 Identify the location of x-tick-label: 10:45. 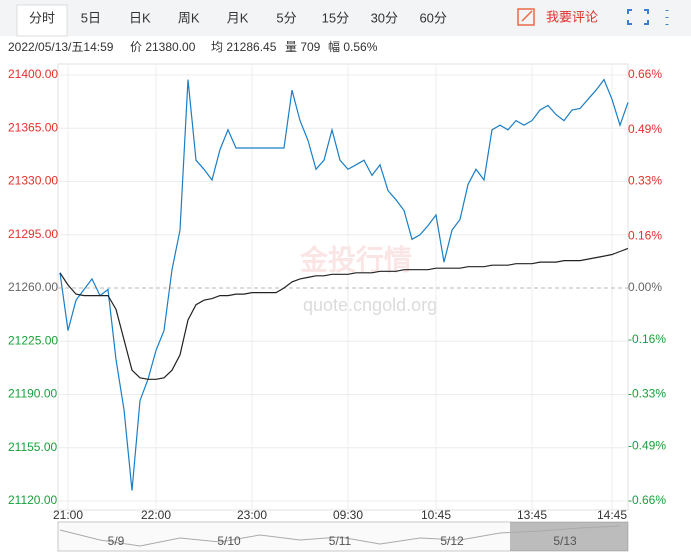
(436, 515).